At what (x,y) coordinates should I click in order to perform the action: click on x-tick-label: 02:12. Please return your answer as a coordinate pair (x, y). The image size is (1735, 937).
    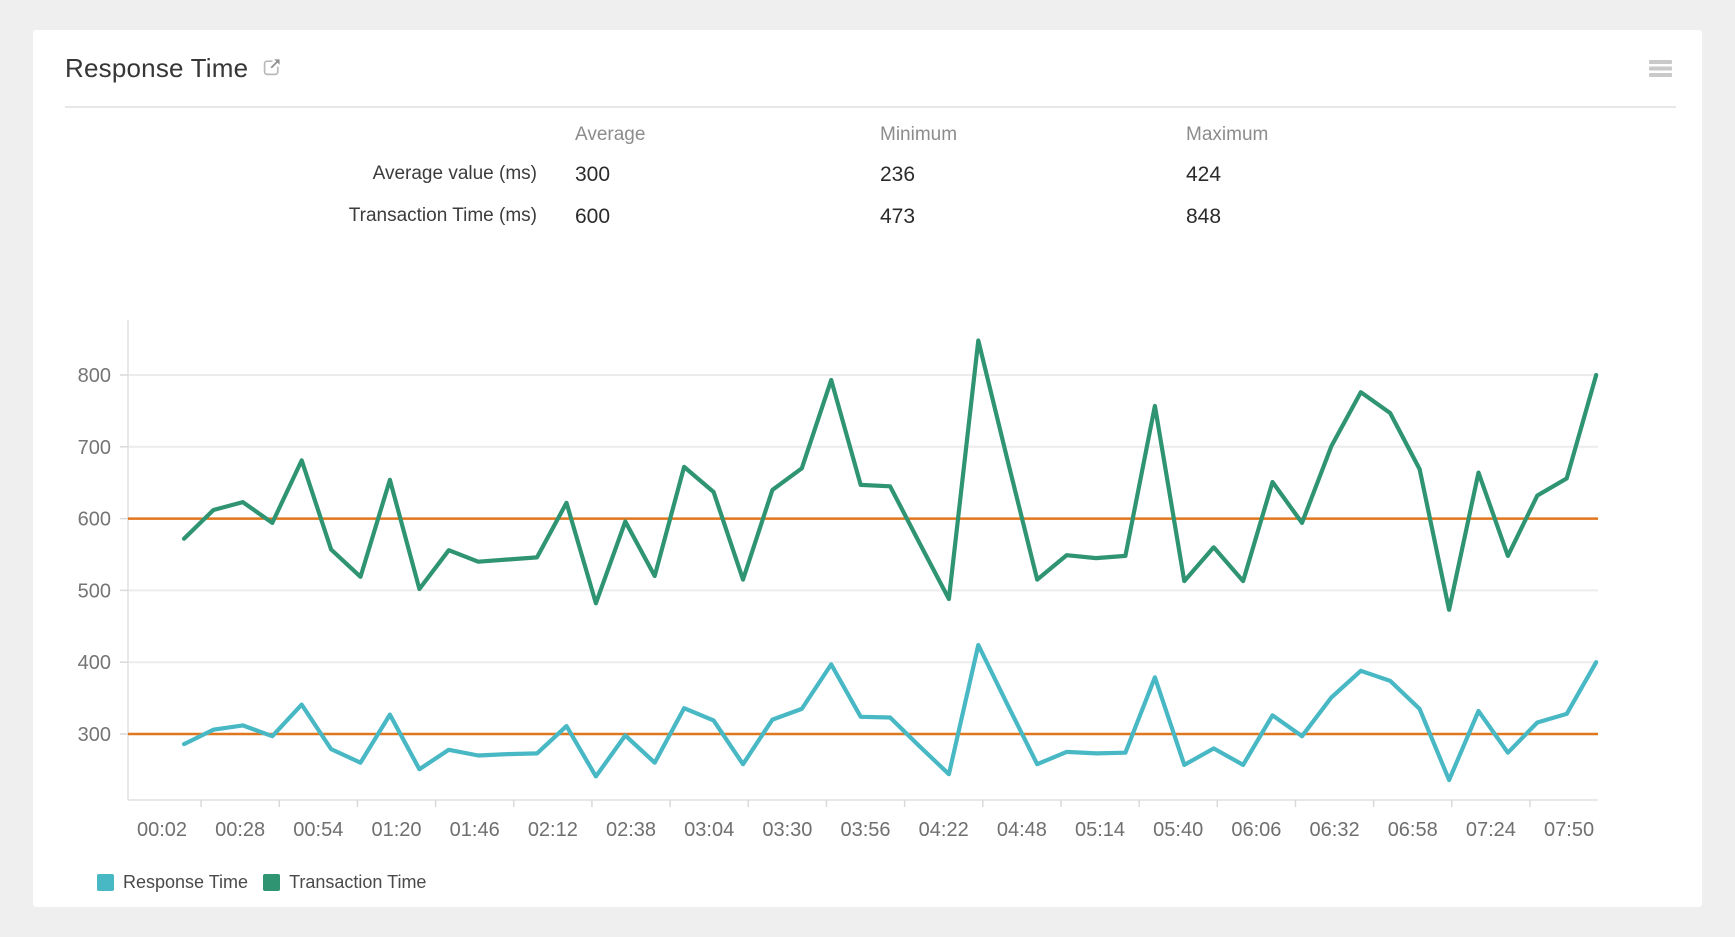
    Looking at the image, I should click on (553, 830).